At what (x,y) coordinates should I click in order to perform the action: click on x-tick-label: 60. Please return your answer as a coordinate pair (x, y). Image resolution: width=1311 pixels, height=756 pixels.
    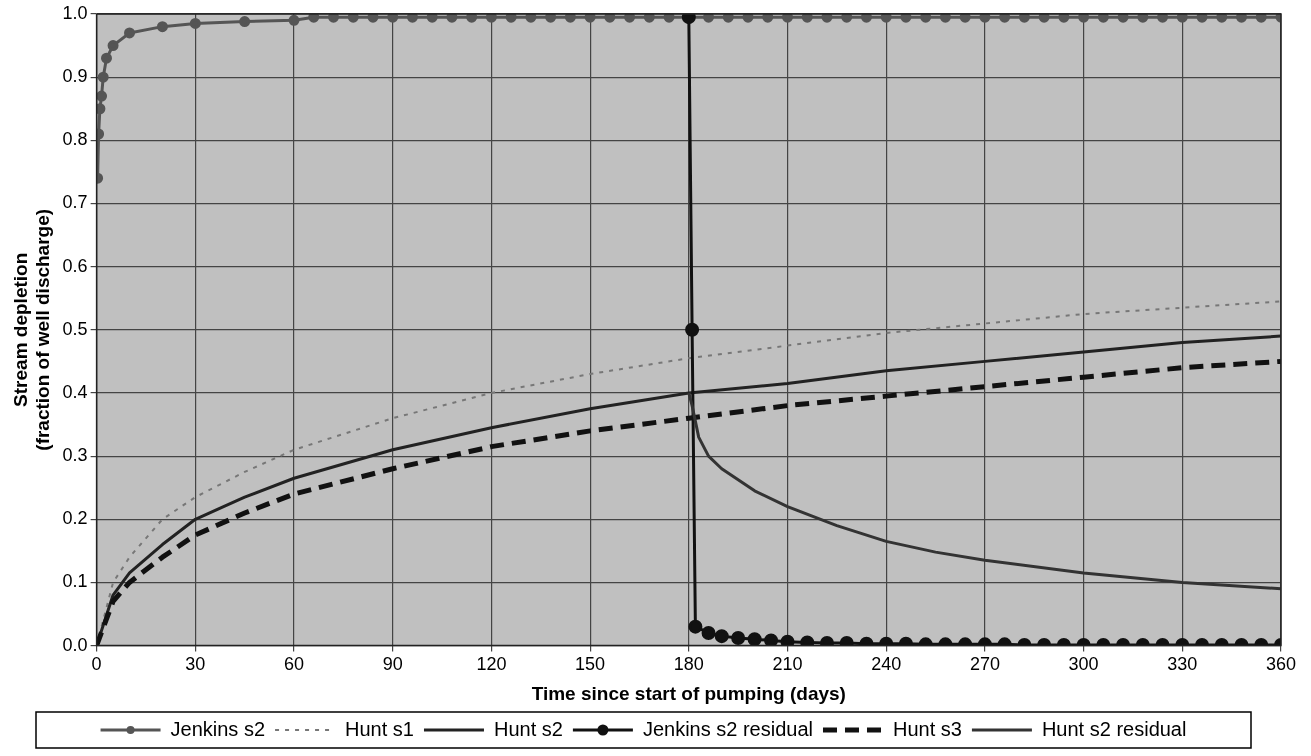
    Looking at the image, I should click on (294, 664).